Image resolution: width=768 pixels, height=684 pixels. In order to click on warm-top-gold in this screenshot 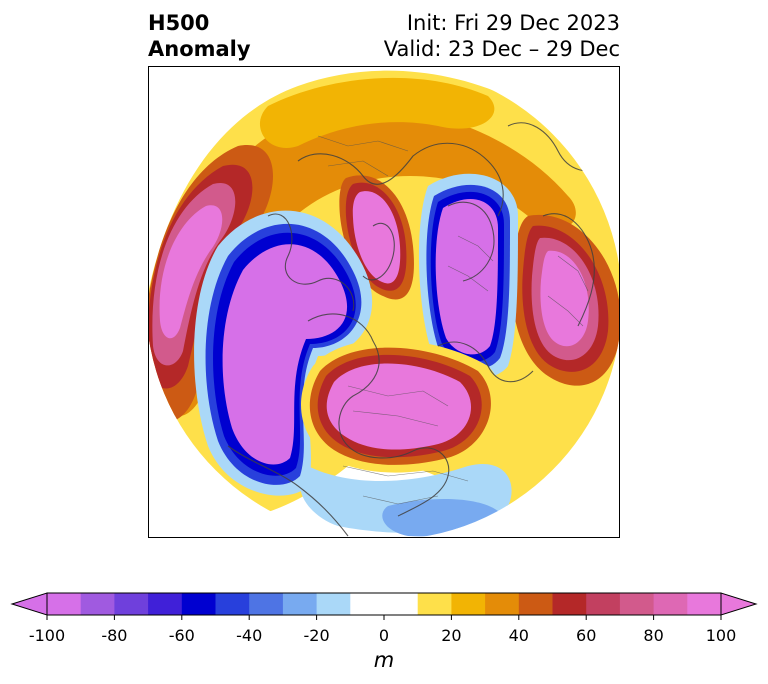, I will do `click(377, 112)`.